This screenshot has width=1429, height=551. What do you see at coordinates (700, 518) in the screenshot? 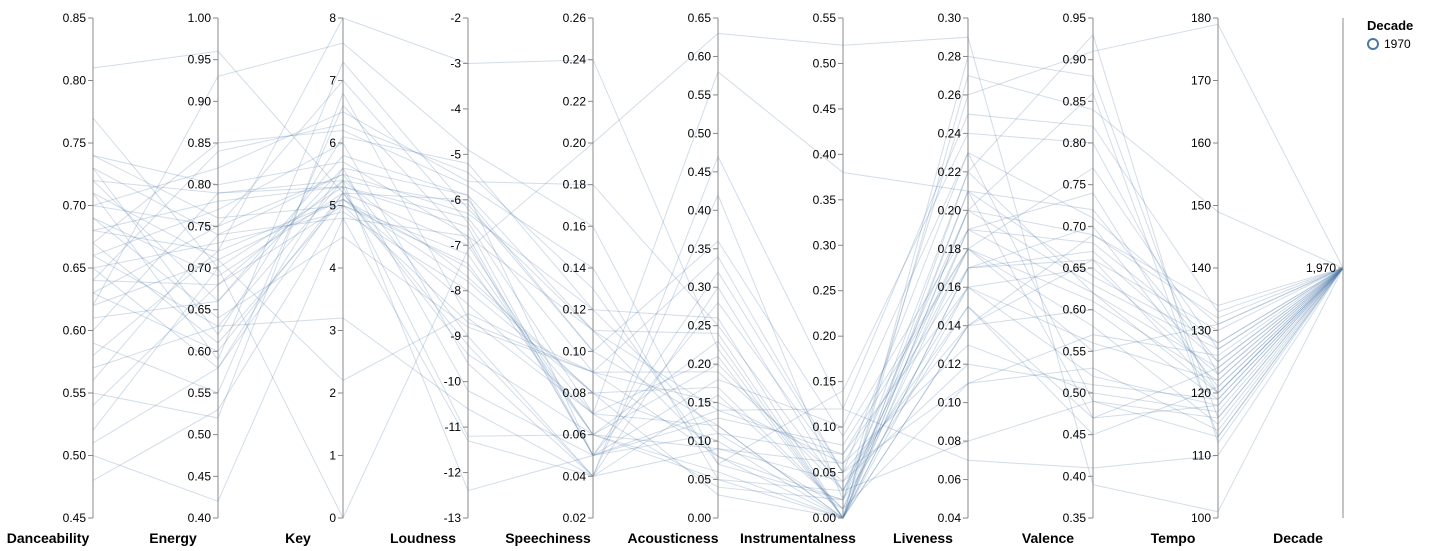
I see `tick-label: 0.00` at bounding box center [700, 518].